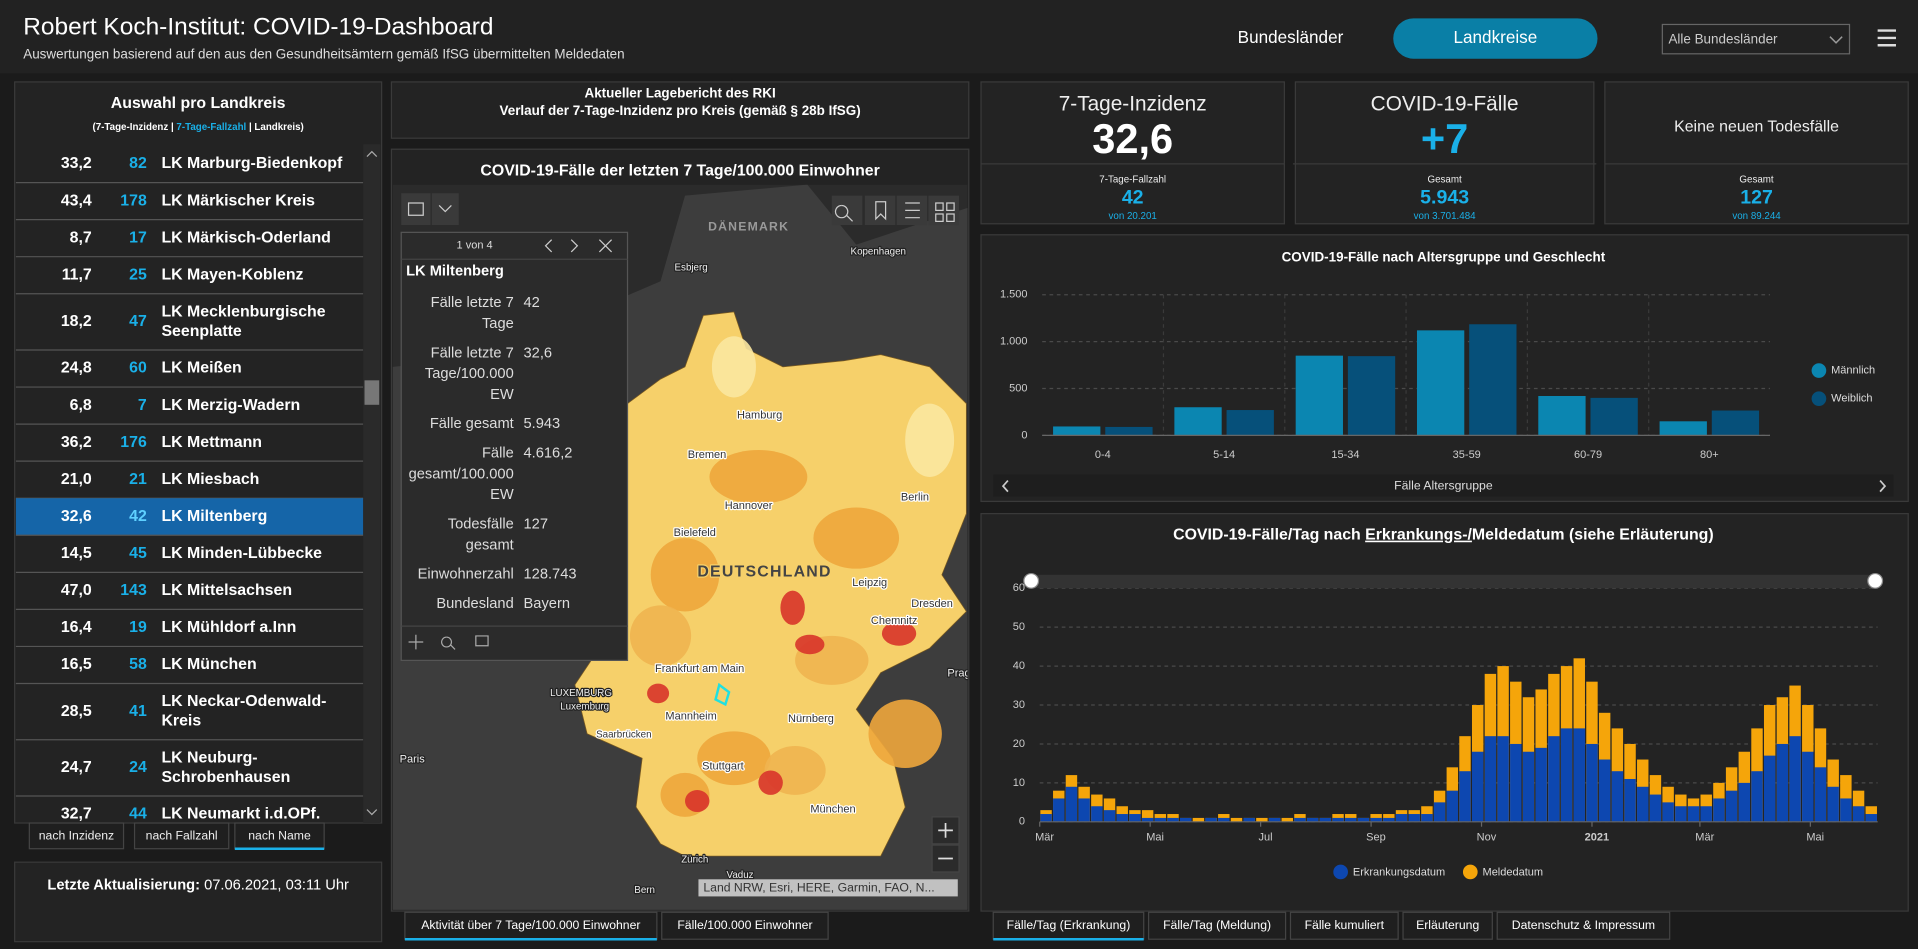 The image size is (1918, 949). Describe the element at coordinates (695, 533) in the screenshot. I see `map-place: Bielefeld` at that location.